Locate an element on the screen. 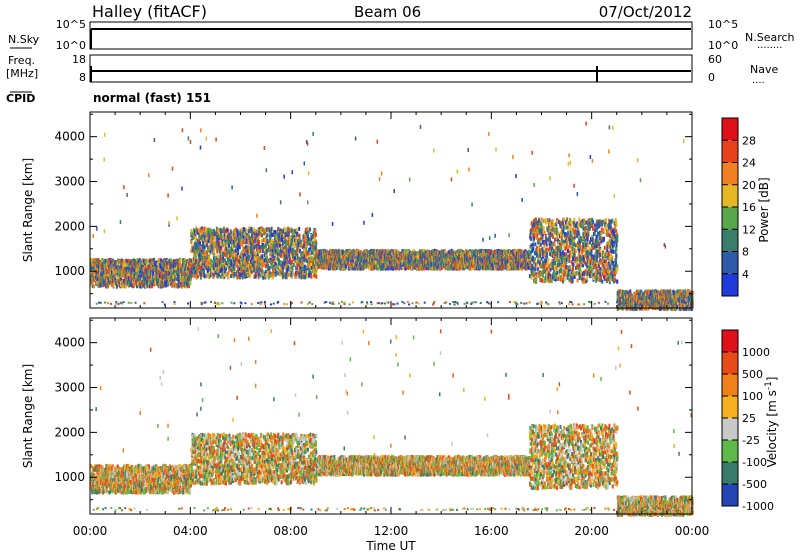 Image resolution: width=800 pixels, height=558 pixels. freq-label-line2: [MHz] is located at coordinates (22, 73).